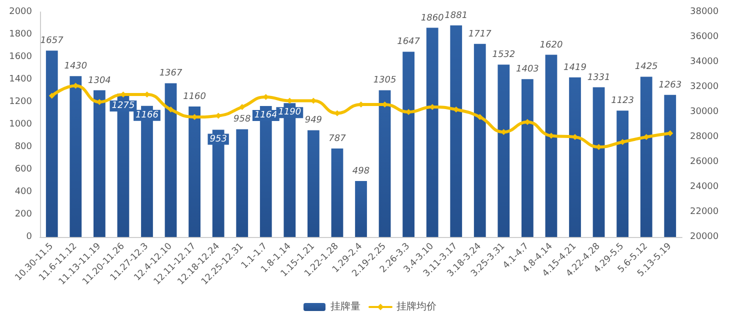 The height and width of the screenshot is (325, 740). What do you see at coordinates (123, 106) in the screenshot?
I see `data-label: 1275` at bounding box center [123, 106].